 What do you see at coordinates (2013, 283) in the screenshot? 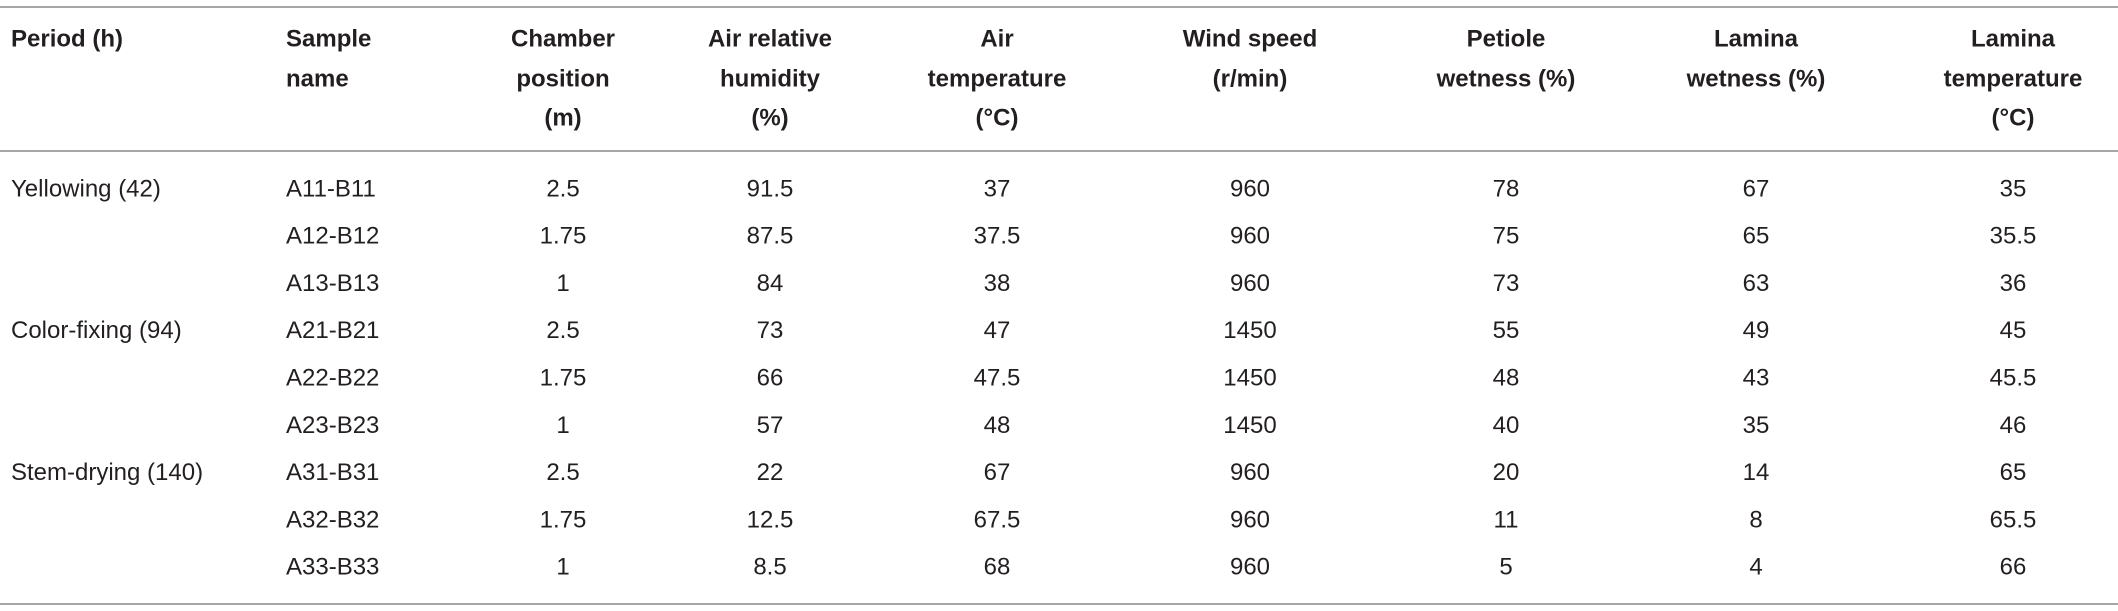
I see `table-cell: 36` at bounding box center [2013, 283].